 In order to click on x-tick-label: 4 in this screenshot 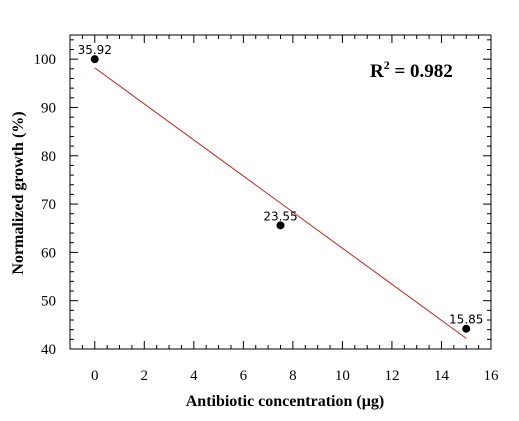, I will do `click(194, 376)`.